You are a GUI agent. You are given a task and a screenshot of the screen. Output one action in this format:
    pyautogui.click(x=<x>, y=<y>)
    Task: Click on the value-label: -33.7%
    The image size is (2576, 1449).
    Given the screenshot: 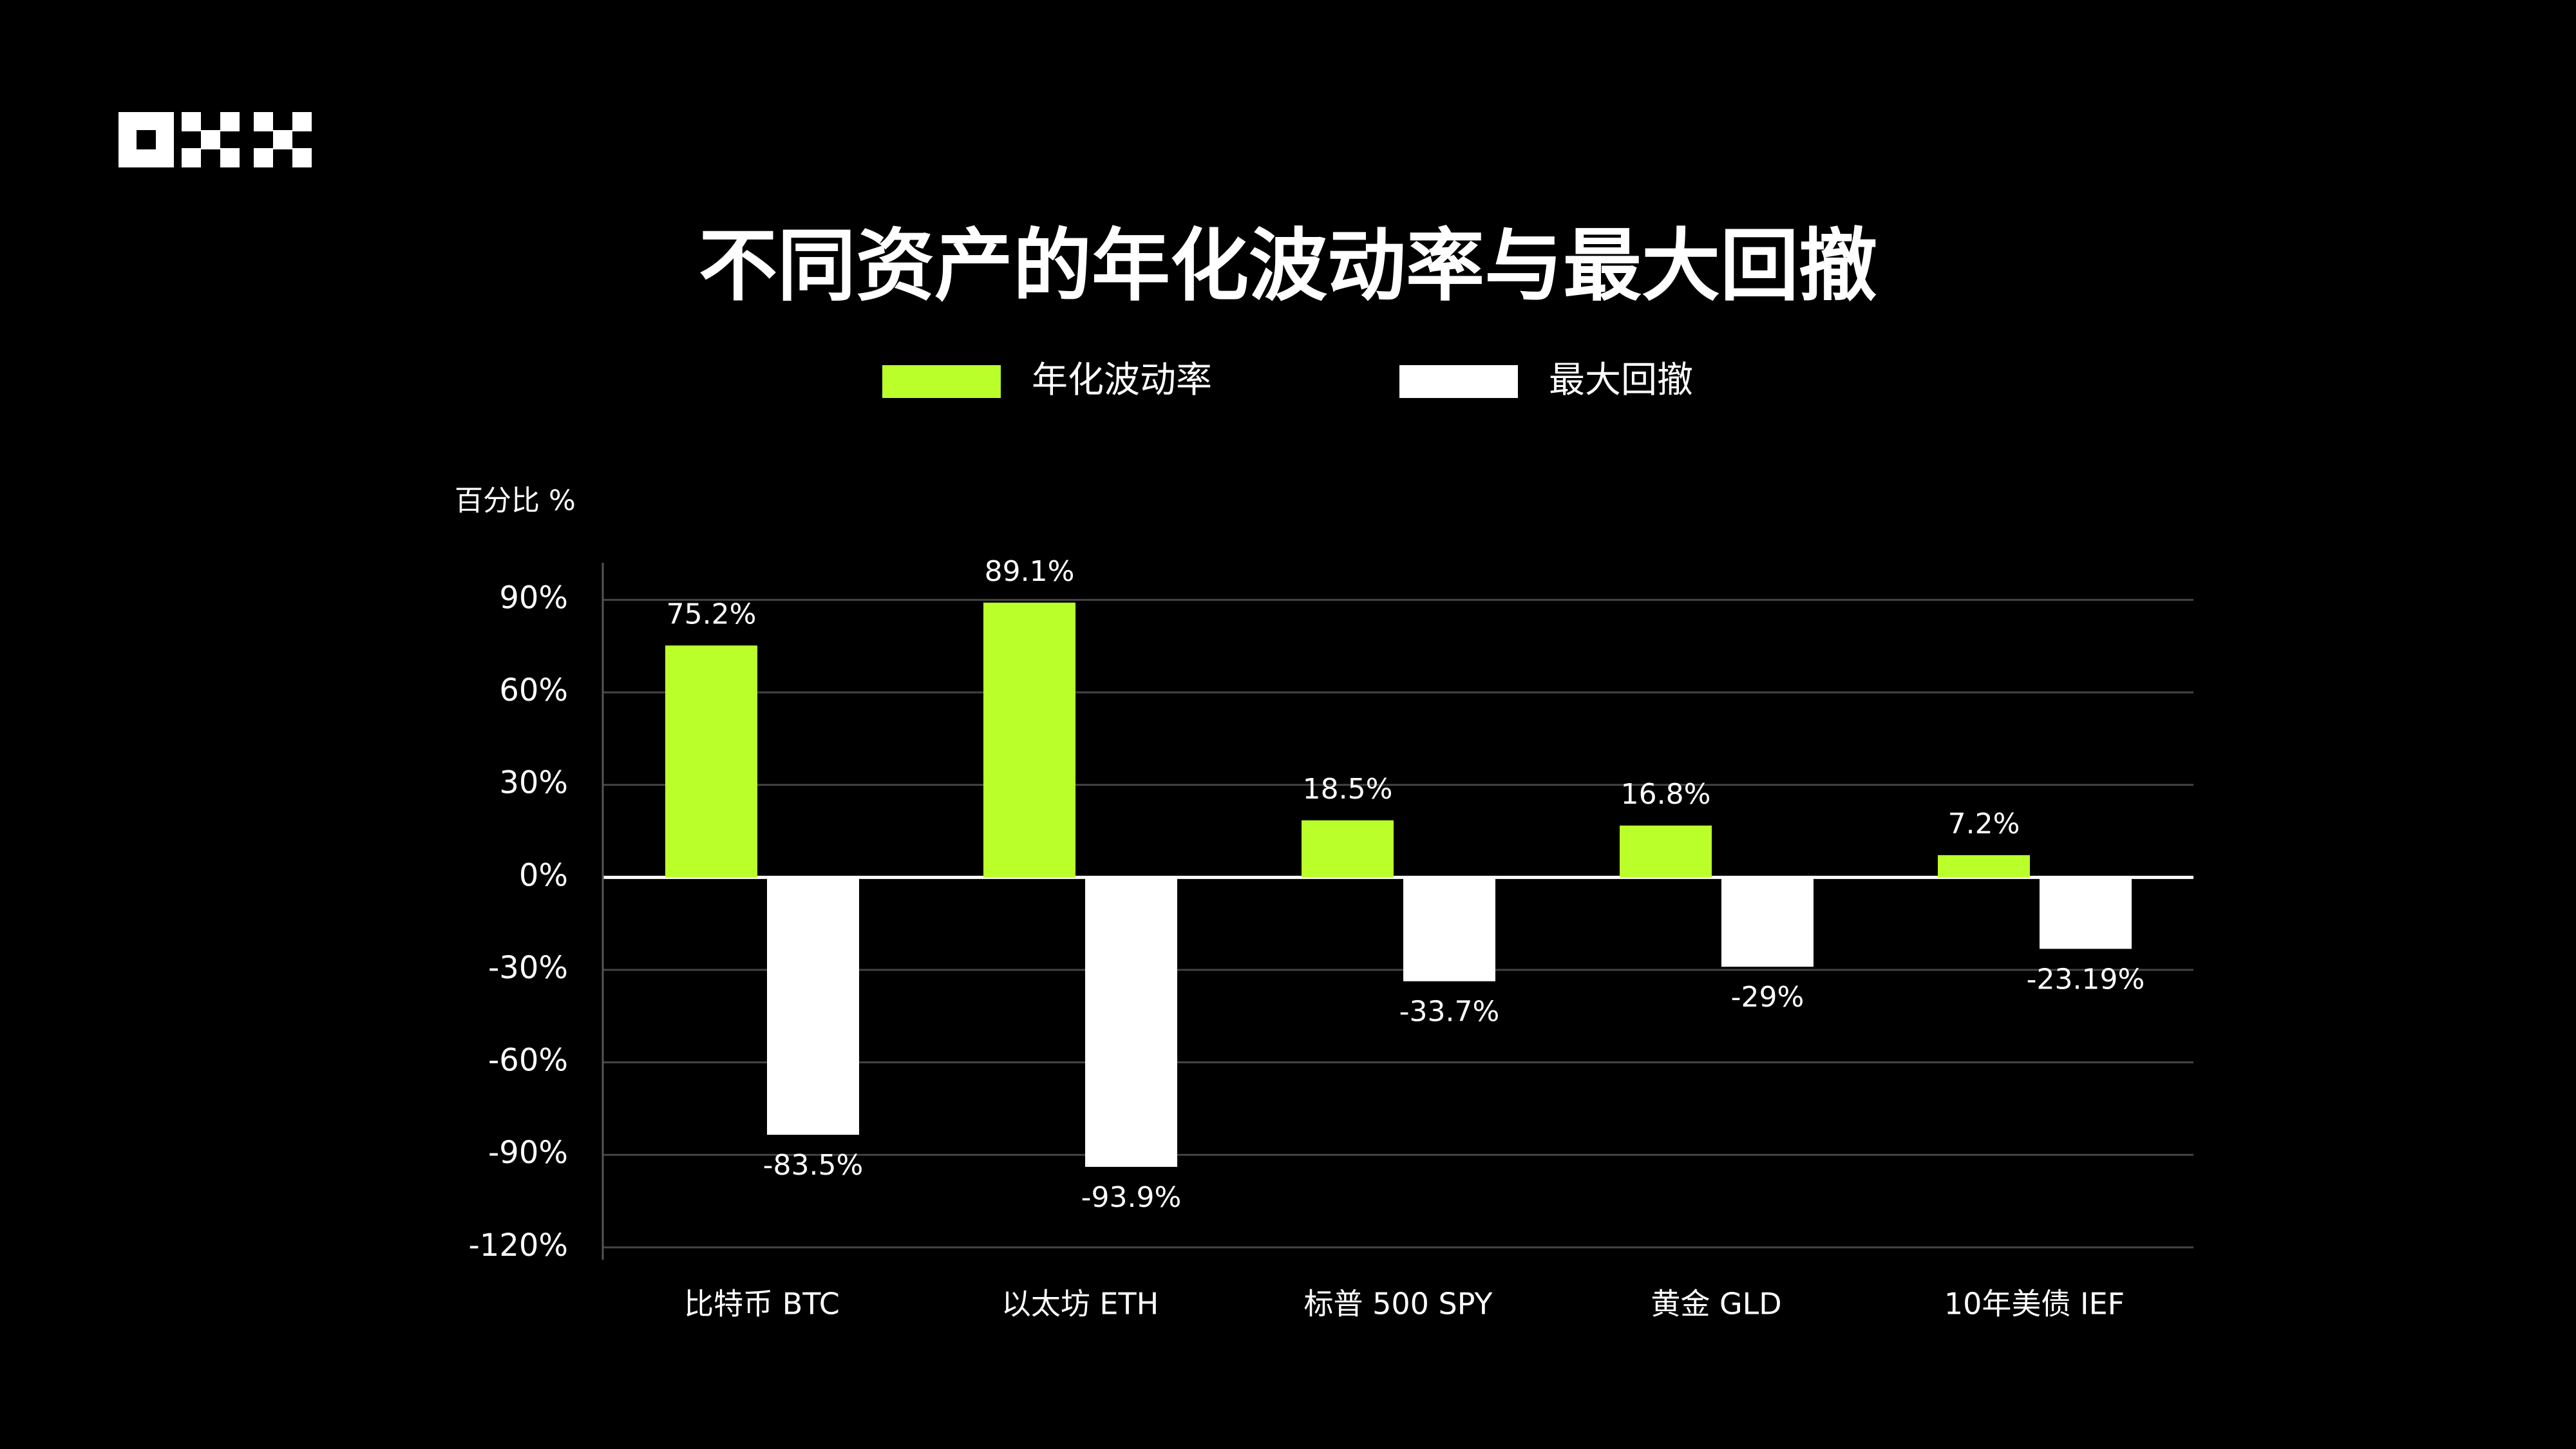 What is the action you would take?
    pyautogui.click(x=1449, y=1012)
    